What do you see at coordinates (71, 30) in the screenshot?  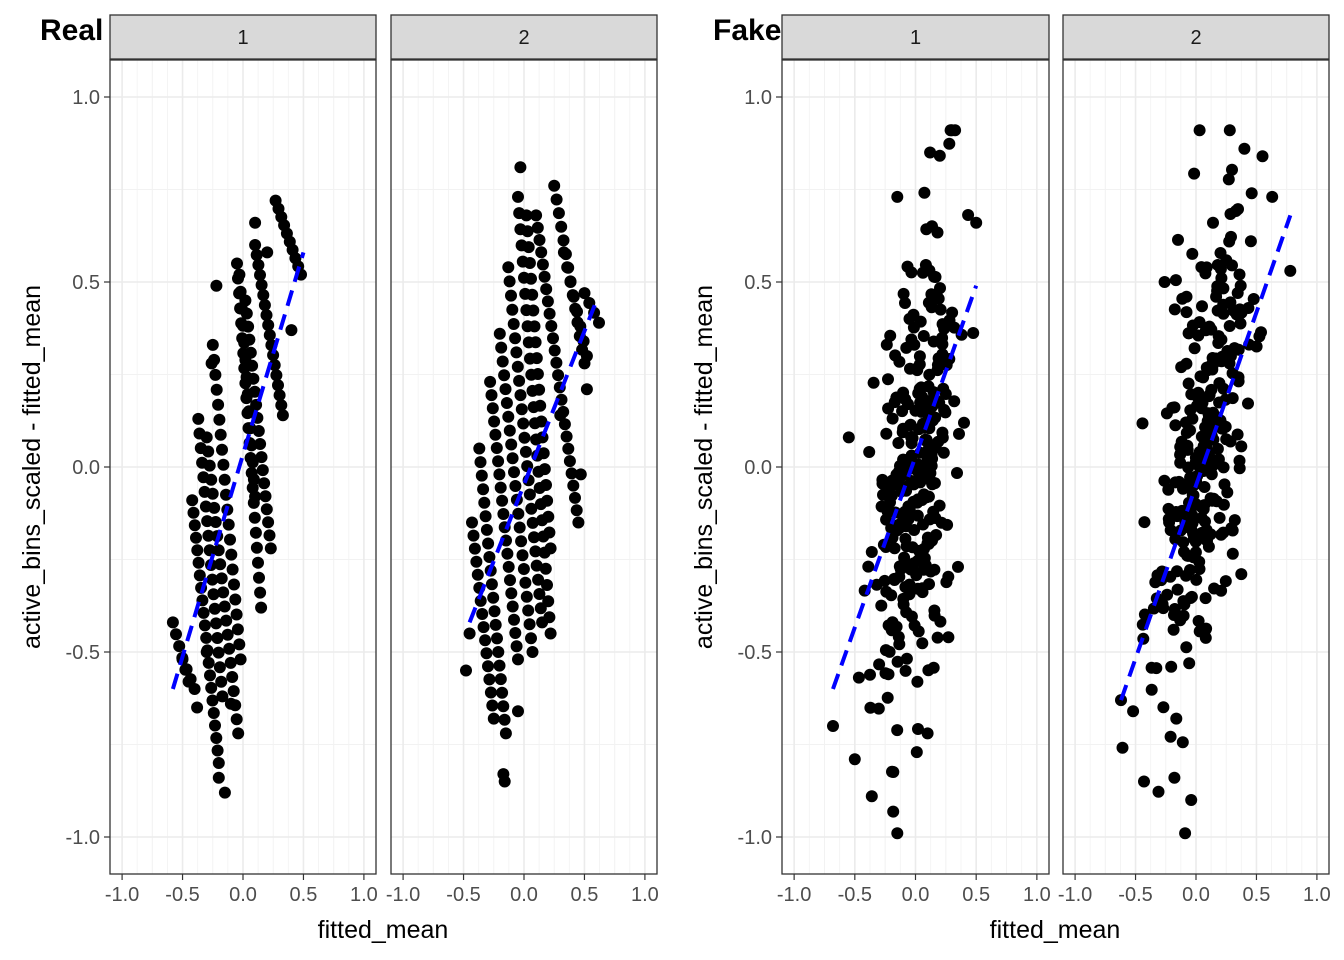 I see `left-figure-title: Real` at bounding box center [71, 30].